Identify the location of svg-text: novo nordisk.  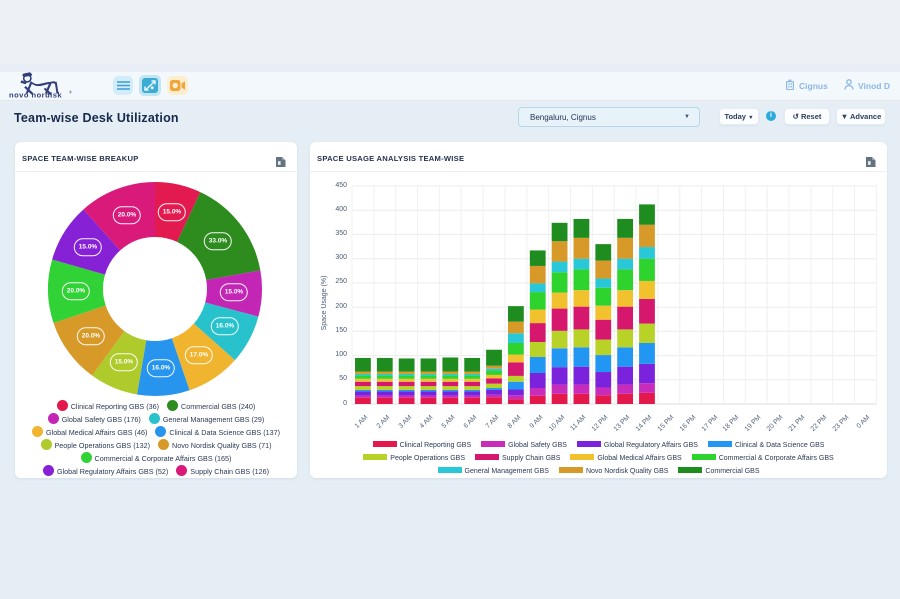
(35, 95).